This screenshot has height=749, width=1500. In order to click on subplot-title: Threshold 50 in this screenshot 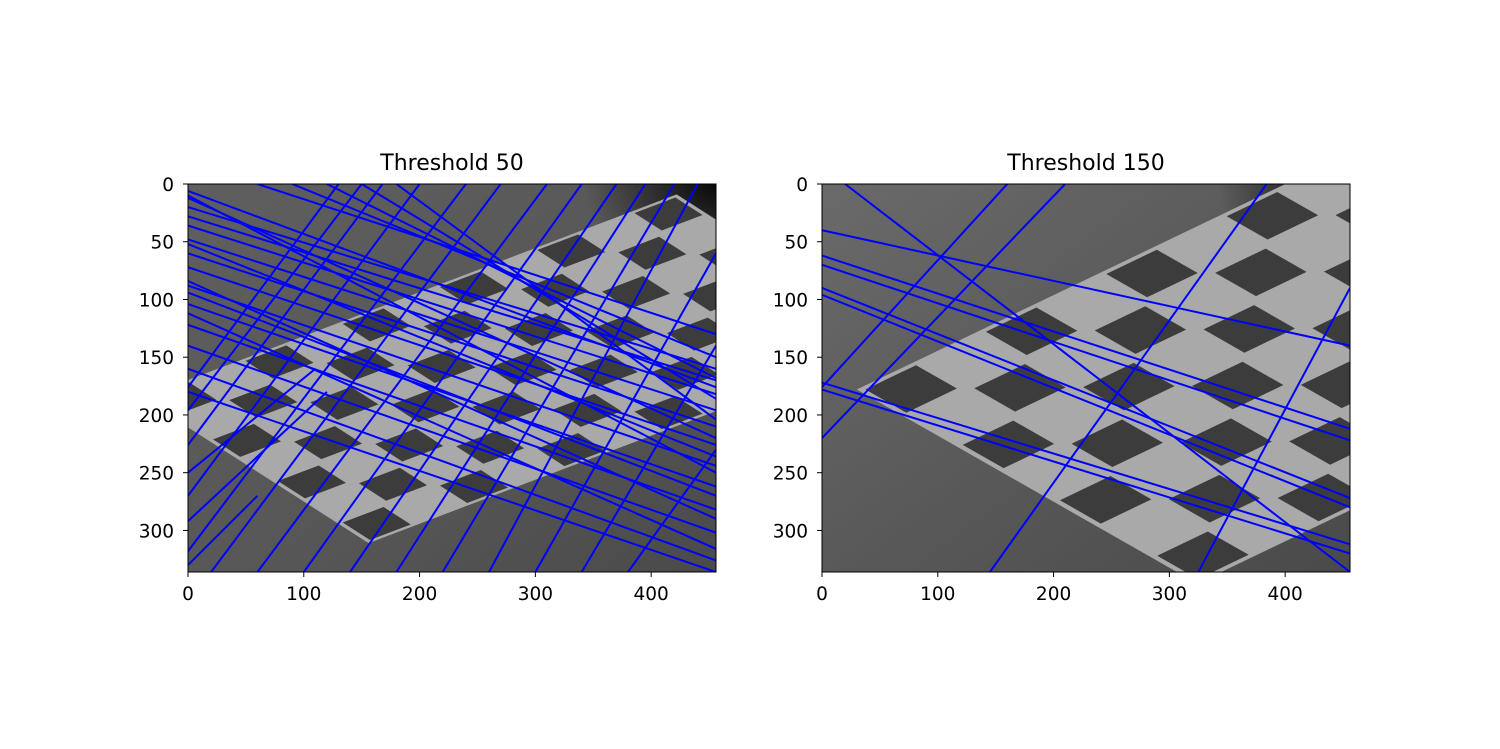, I will do `click(451, 163)`.